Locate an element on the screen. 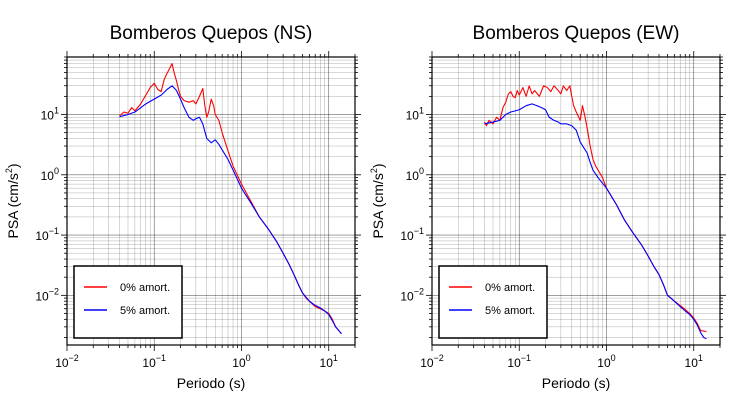  chart-title: Bomberos Quepos (EW) is located at coordinates (576, 33).